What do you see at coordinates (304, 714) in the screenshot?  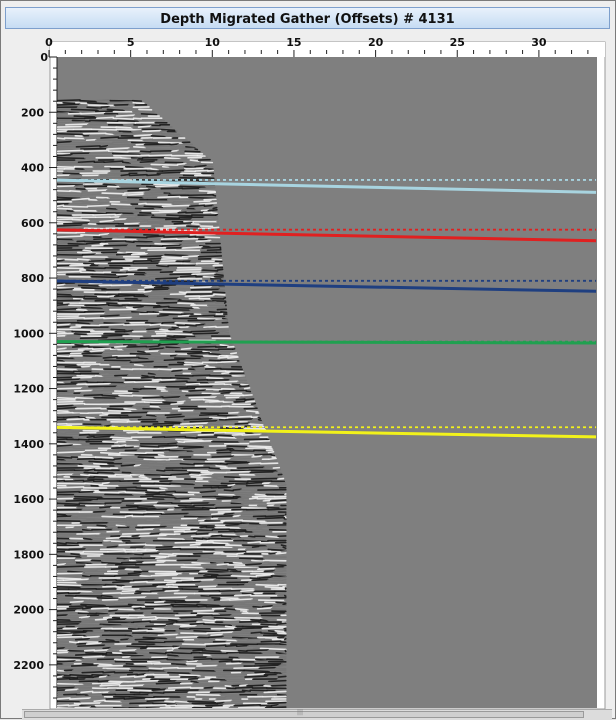 I see `scrollbar-thumb` at bounding box center [304, 714].